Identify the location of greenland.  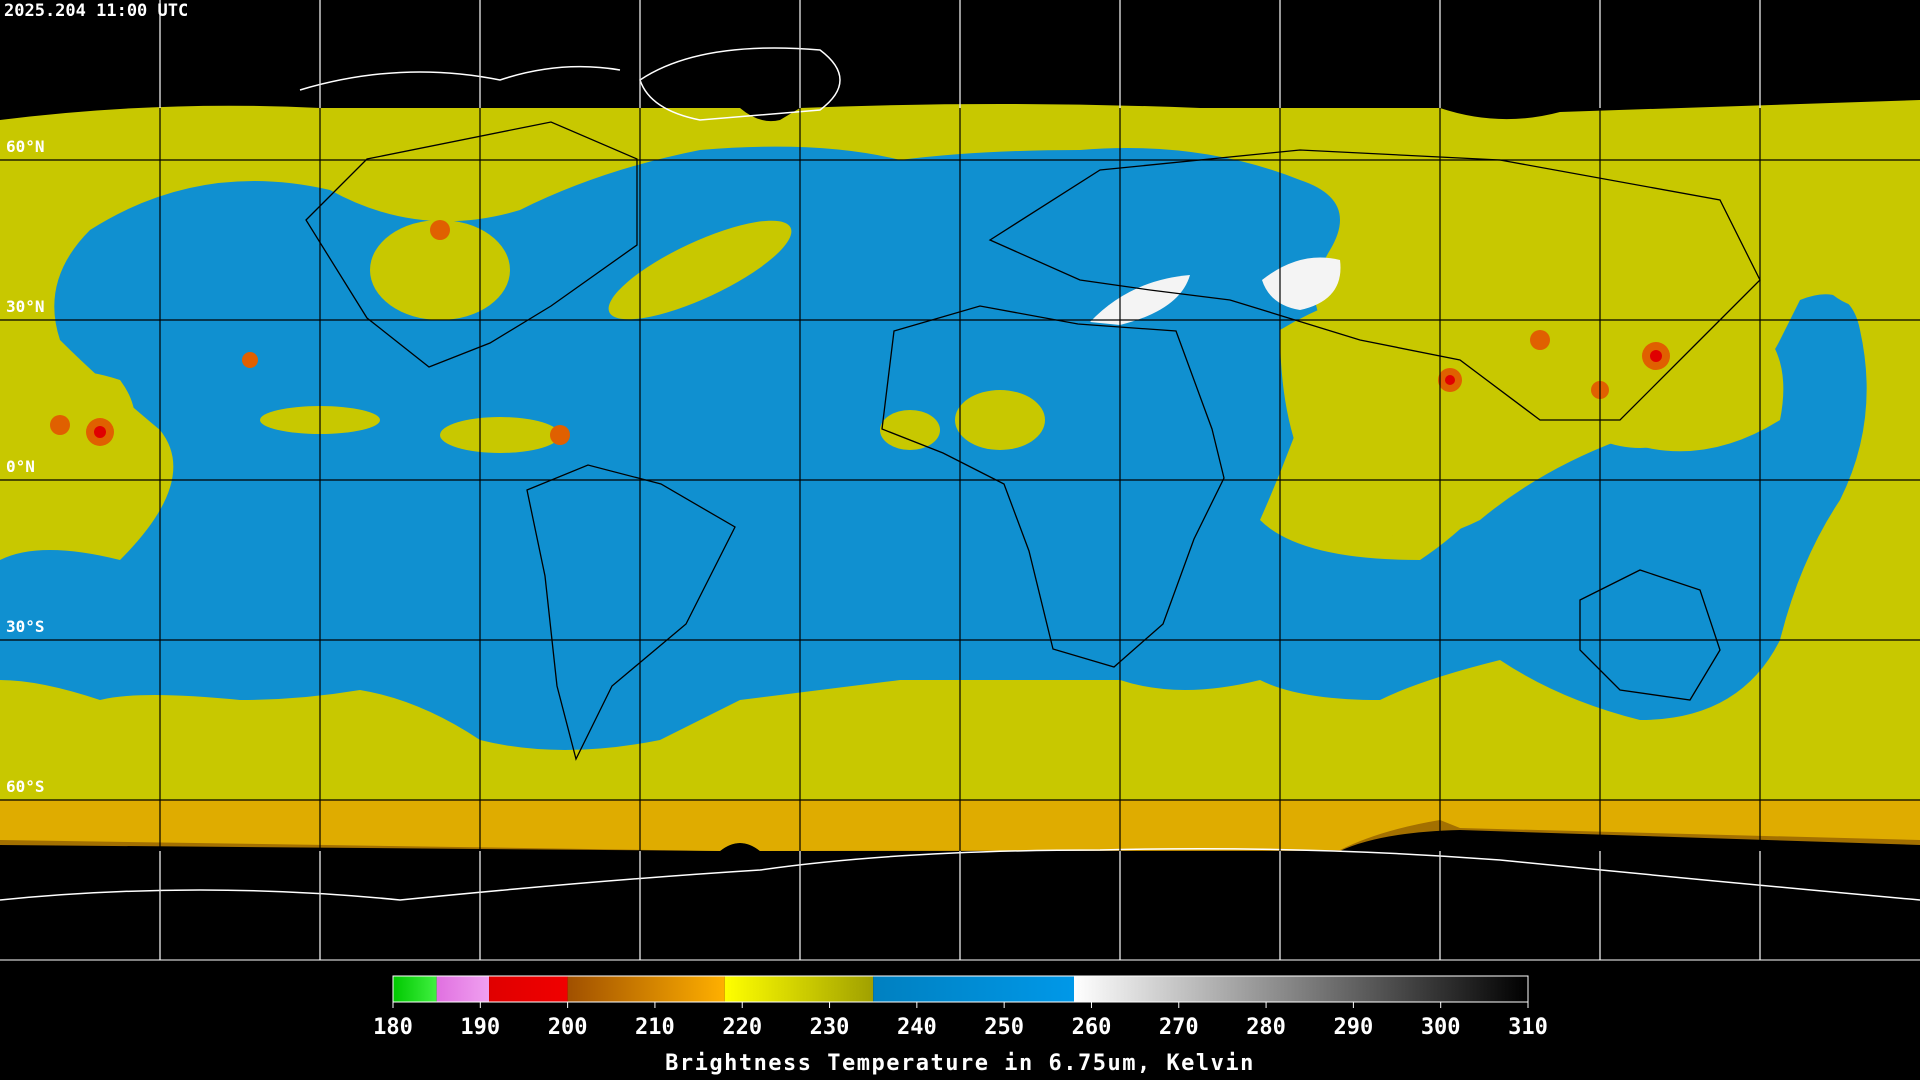
(740, 84).